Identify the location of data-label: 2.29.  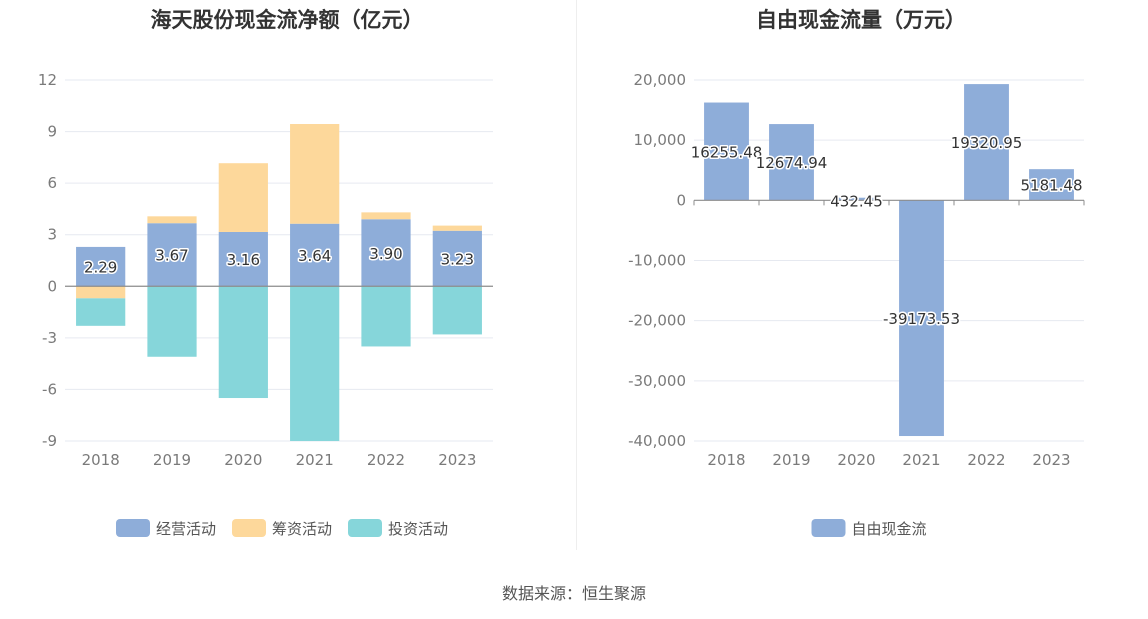
(100, 268).